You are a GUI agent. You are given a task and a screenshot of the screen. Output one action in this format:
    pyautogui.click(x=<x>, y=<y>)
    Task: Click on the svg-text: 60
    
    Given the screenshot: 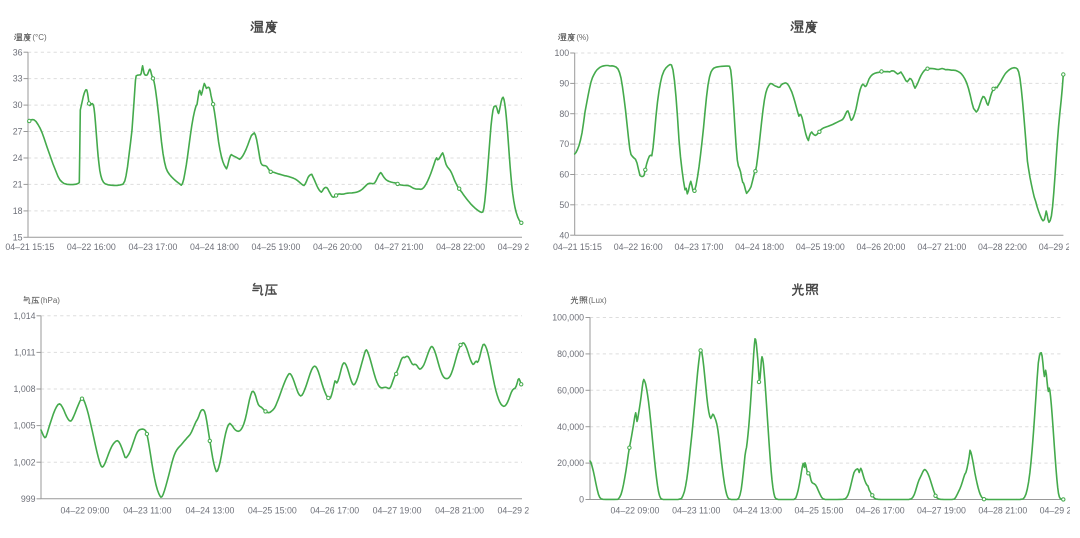 What is the action you would take?
    pyautogui.click(x=564, y=175)
    